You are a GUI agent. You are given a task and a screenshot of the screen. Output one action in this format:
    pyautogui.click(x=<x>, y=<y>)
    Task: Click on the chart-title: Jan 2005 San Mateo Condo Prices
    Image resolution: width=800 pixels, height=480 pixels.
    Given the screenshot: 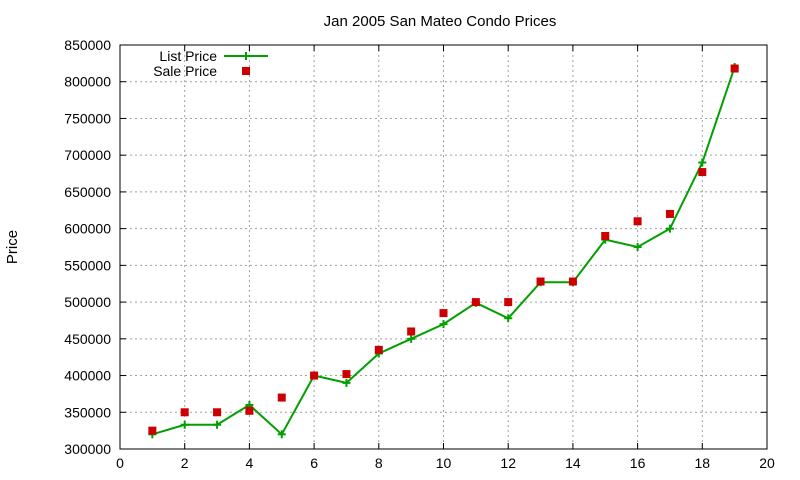 What is the action you would take?
    pyautogui.click(x=440, y=21)
    